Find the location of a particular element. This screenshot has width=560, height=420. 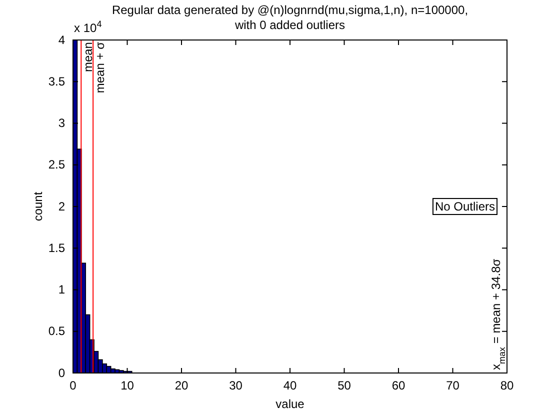

y-tick-label: 2.5 is located at coordinates (57, 165).